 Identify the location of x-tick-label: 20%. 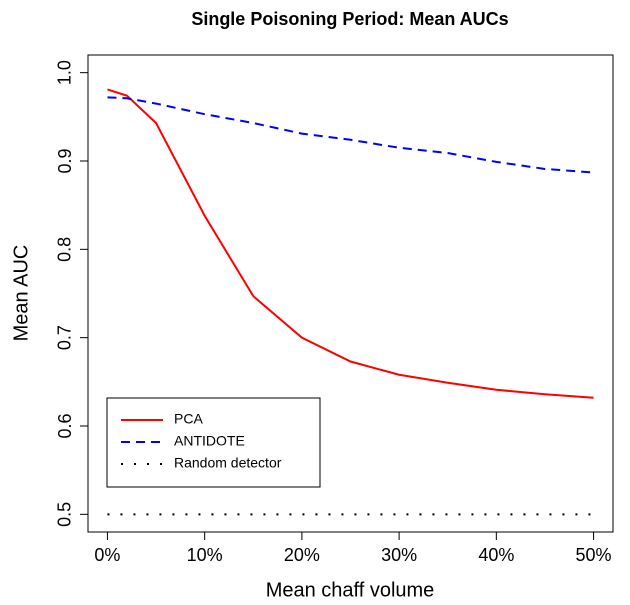
(302, 555).